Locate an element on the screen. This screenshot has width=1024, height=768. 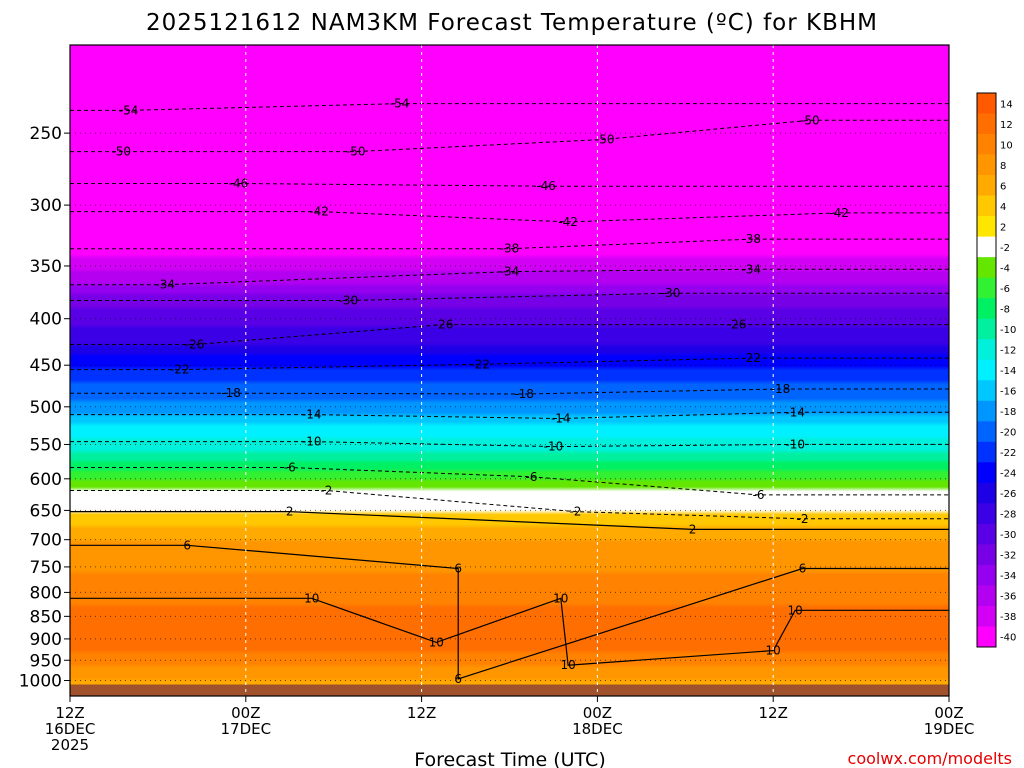
y-tick-label: 600 is located at coordinates (46, 480).